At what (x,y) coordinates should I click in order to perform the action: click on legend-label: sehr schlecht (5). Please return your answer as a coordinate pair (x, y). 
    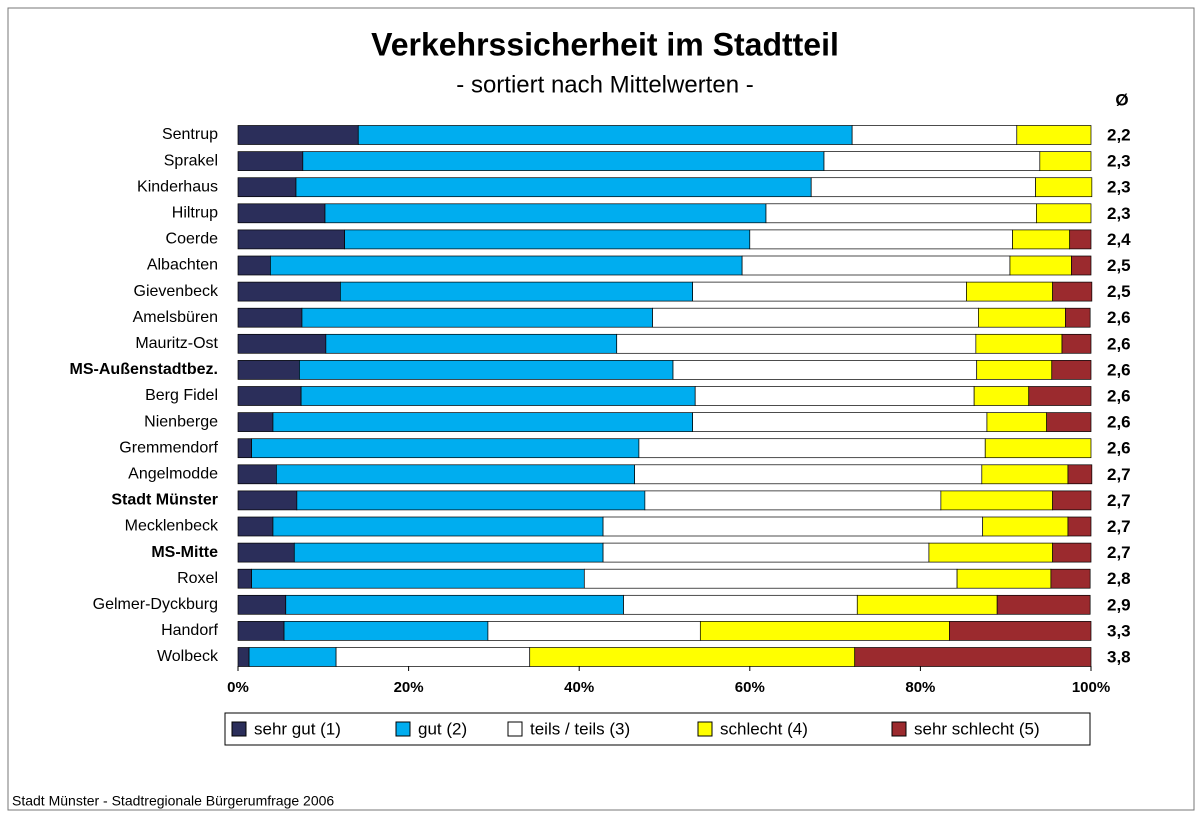
    Looking at the image, I should click on (977, 728).